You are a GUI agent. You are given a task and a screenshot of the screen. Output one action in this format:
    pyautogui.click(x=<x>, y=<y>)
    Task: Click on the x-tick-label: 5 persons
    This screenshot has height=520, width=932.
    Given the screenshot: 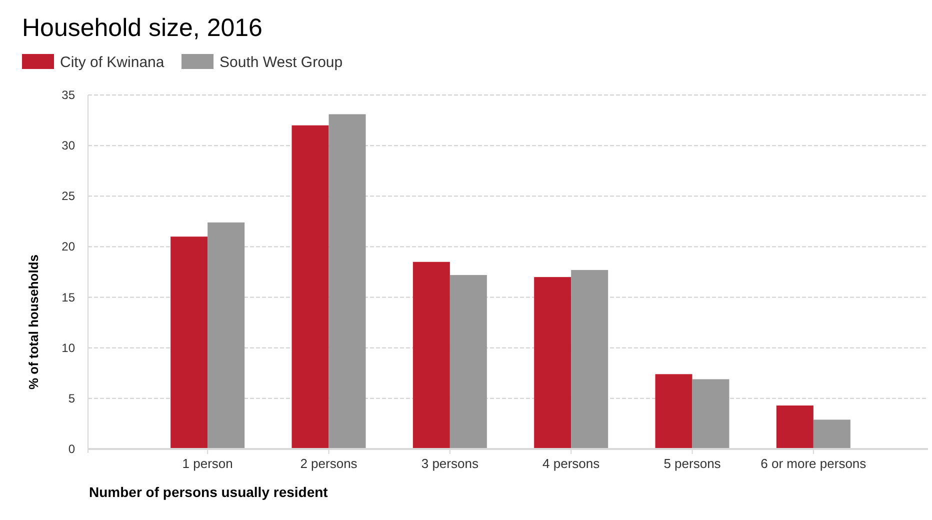 What is the action you would take?
    pyautogui.click(x=693, y=463)
    